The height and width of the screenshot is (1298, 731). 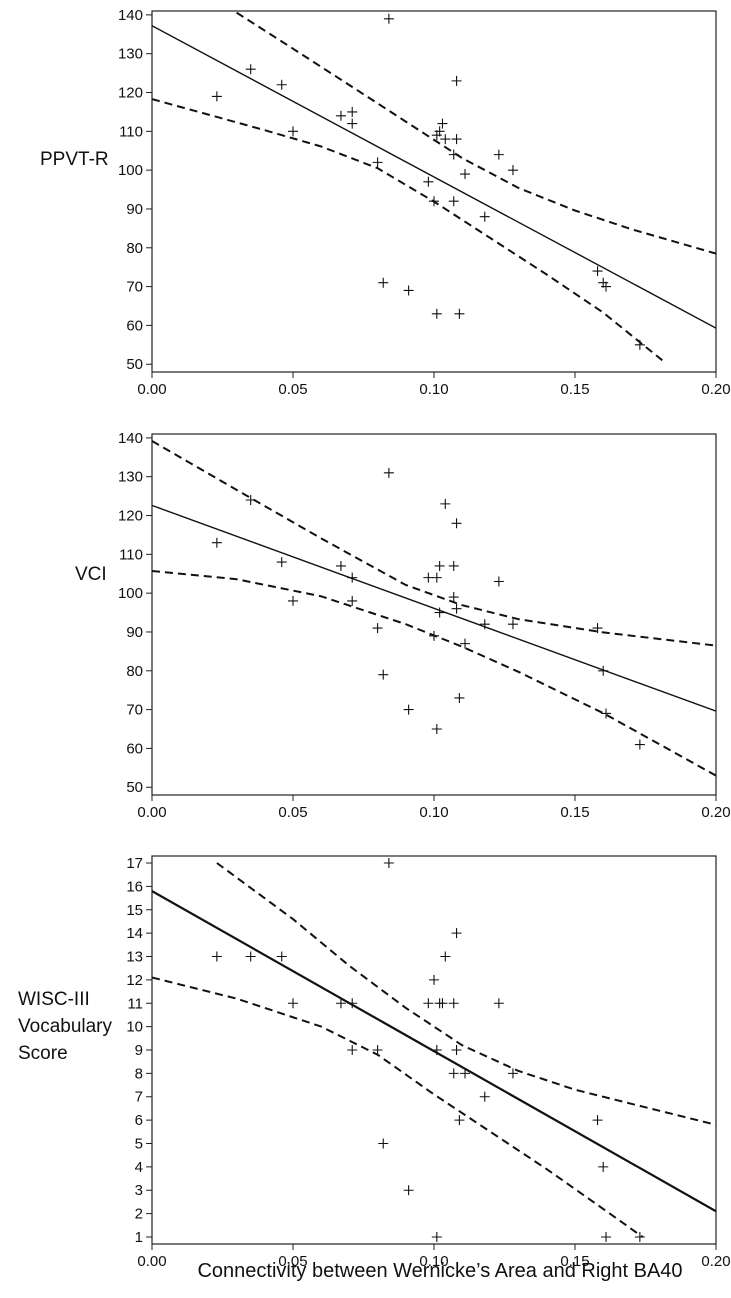 What do you see at coordinates (134, 910) in the screenshot?
I see `y-tick-label: 15` at bounding box center [134, 910].